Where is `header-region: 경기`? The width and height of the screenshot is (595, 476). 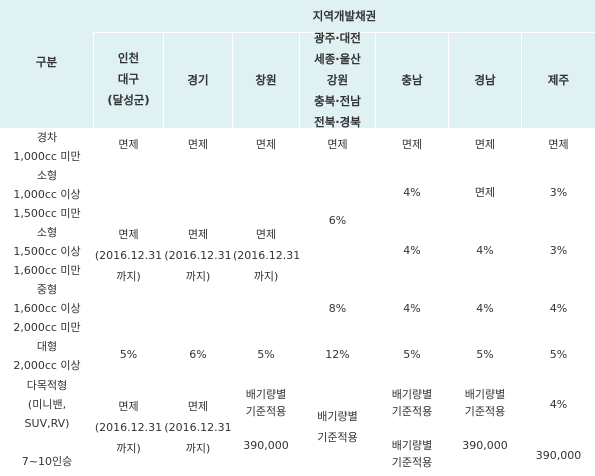 header-region: 경기 is located at coordinates (198, 80).